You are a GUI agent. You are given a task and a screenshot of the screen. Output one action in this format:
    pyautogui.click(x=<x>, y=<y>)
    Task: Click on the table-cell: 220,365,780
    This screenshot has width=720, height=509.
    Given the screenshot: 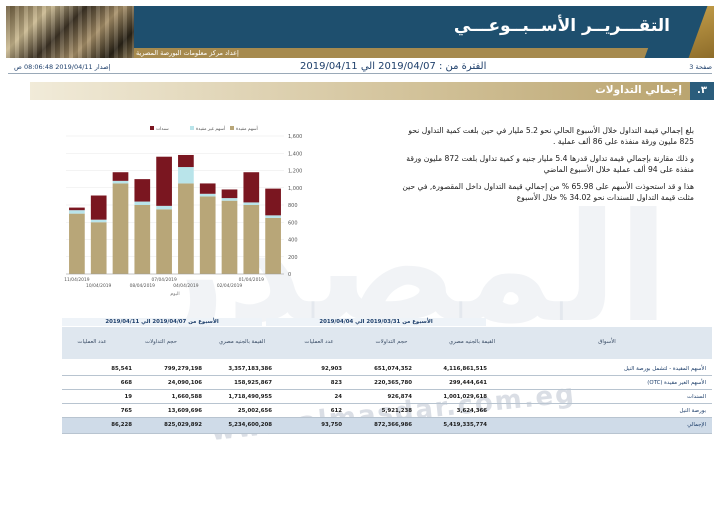 What is the action you would take?
    pyautogui.click(x=393, y=383)
    